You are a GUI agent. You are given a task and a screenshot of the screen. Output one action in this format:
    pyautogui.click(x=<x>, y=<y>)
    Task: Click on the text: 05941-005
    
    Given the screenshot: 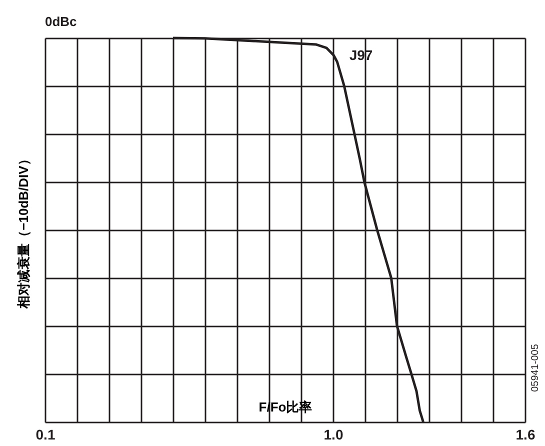 What is the action you would take?
    pyautogui.click(x=535, y=368)
    